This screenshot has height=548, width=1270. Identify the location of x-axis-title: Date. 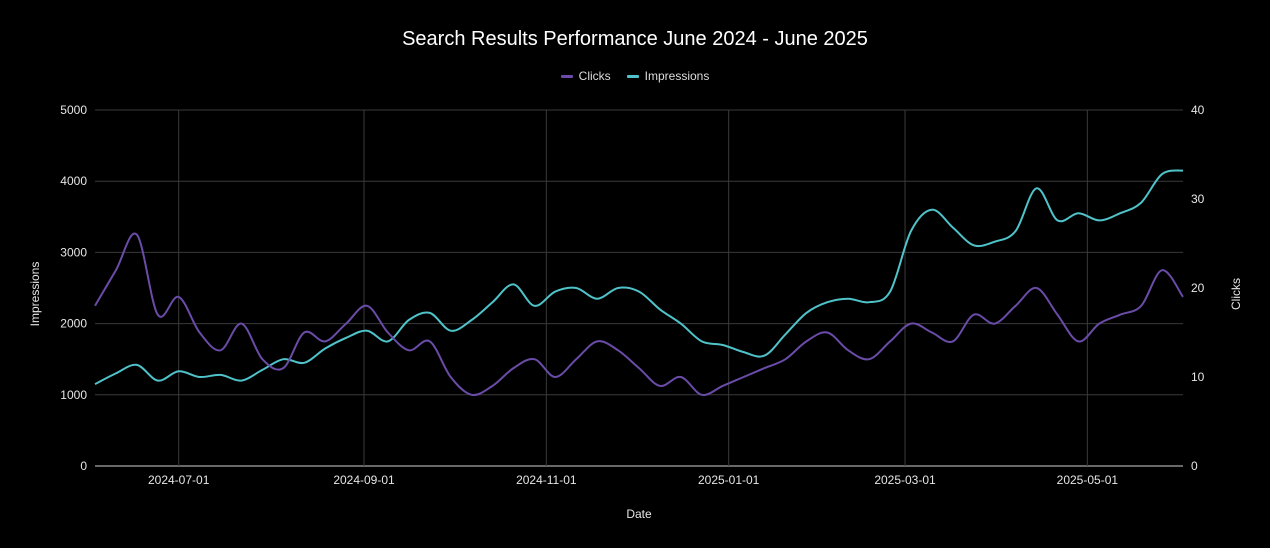
(639, 514).